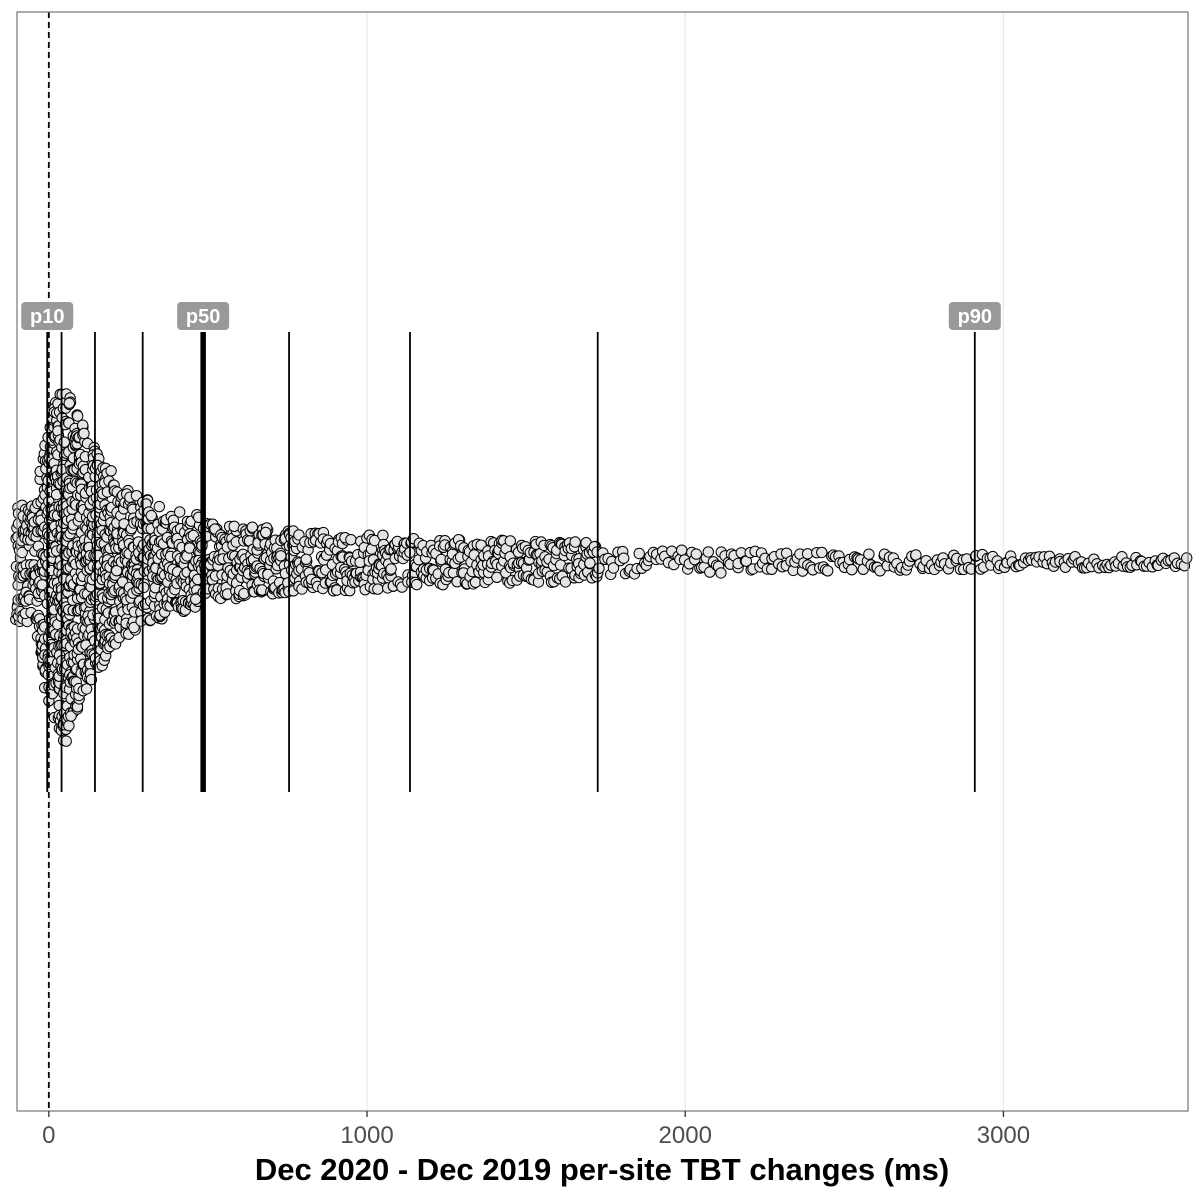  What do you see at coordinates (685, 1135) in the screenshot?
I see `x-tick-label: 2000` at bounding box center [685, 1135].